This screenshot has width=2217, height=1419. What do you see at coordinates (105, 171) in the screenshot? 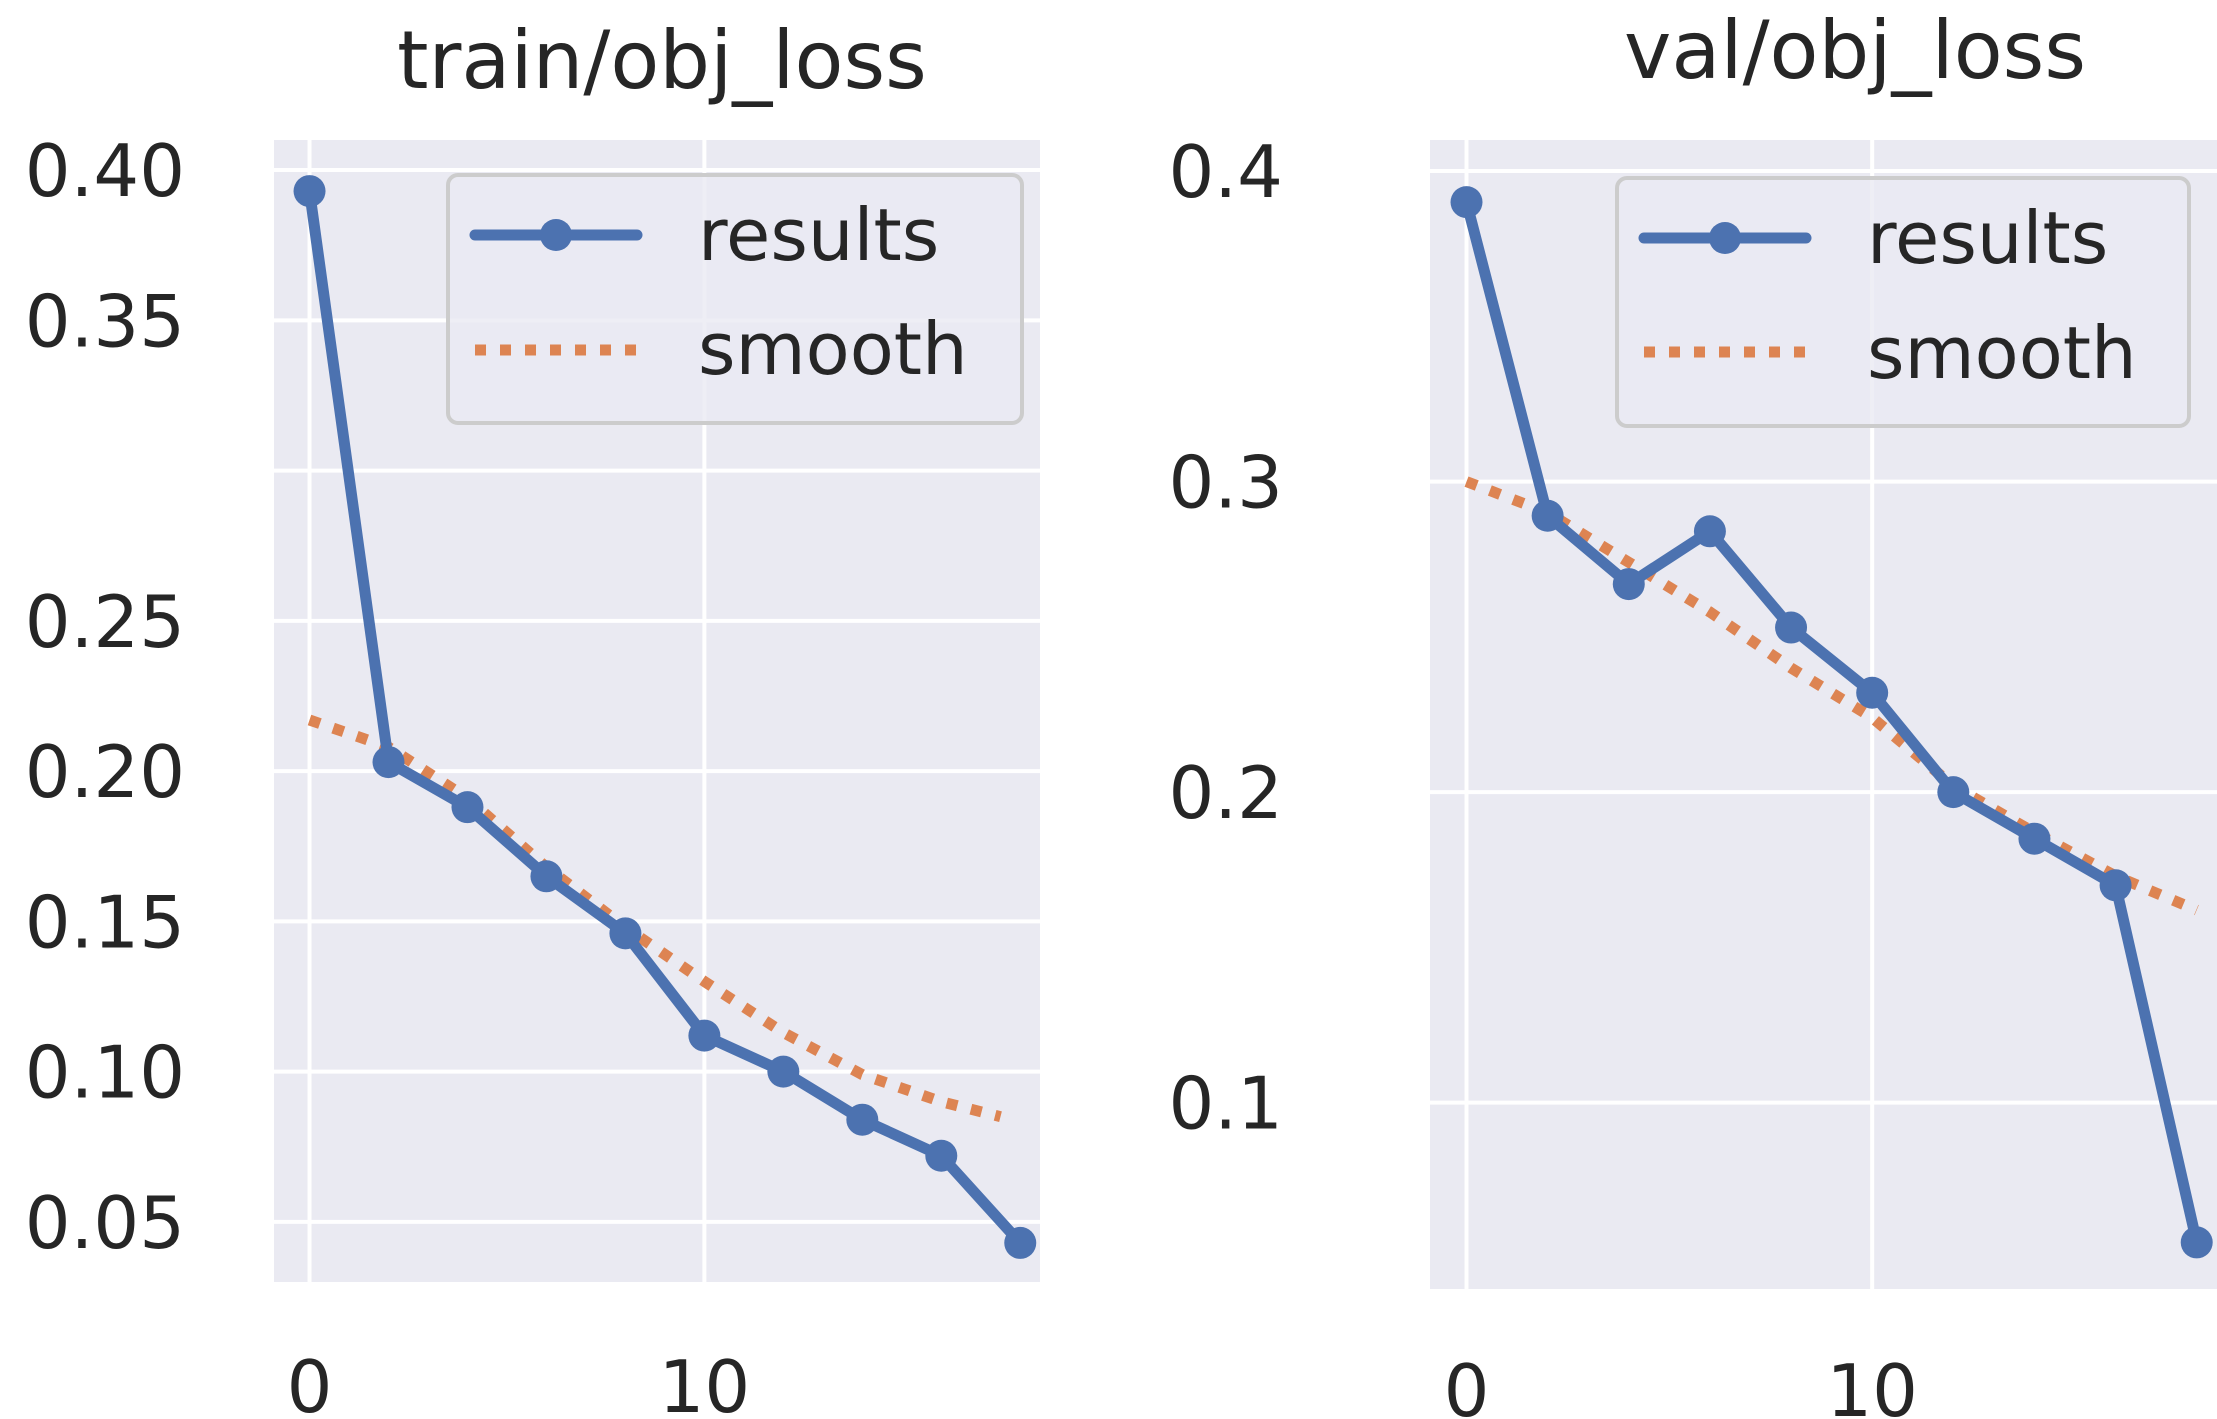
I see `y-tick-label: 0.40` at bounding box center [105, 171].